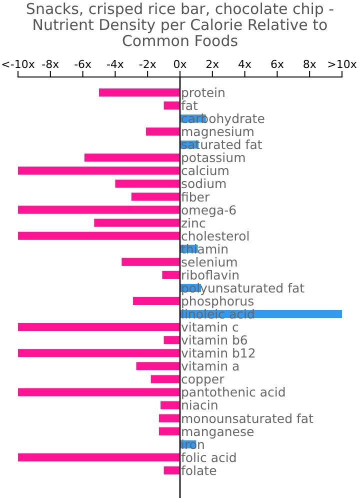  Describe the element at coordinates (210, 327) in the screenshot. I see `y-tick-label: vitamin c` at that location.